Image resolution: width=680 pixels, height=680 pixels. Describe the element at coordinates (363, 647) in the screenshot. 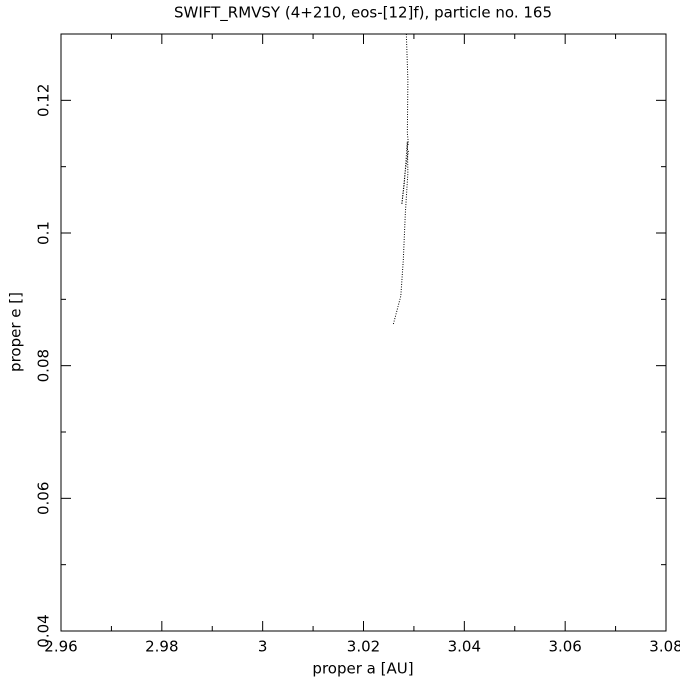

I see `x-tick-label: 3.02` at that location.